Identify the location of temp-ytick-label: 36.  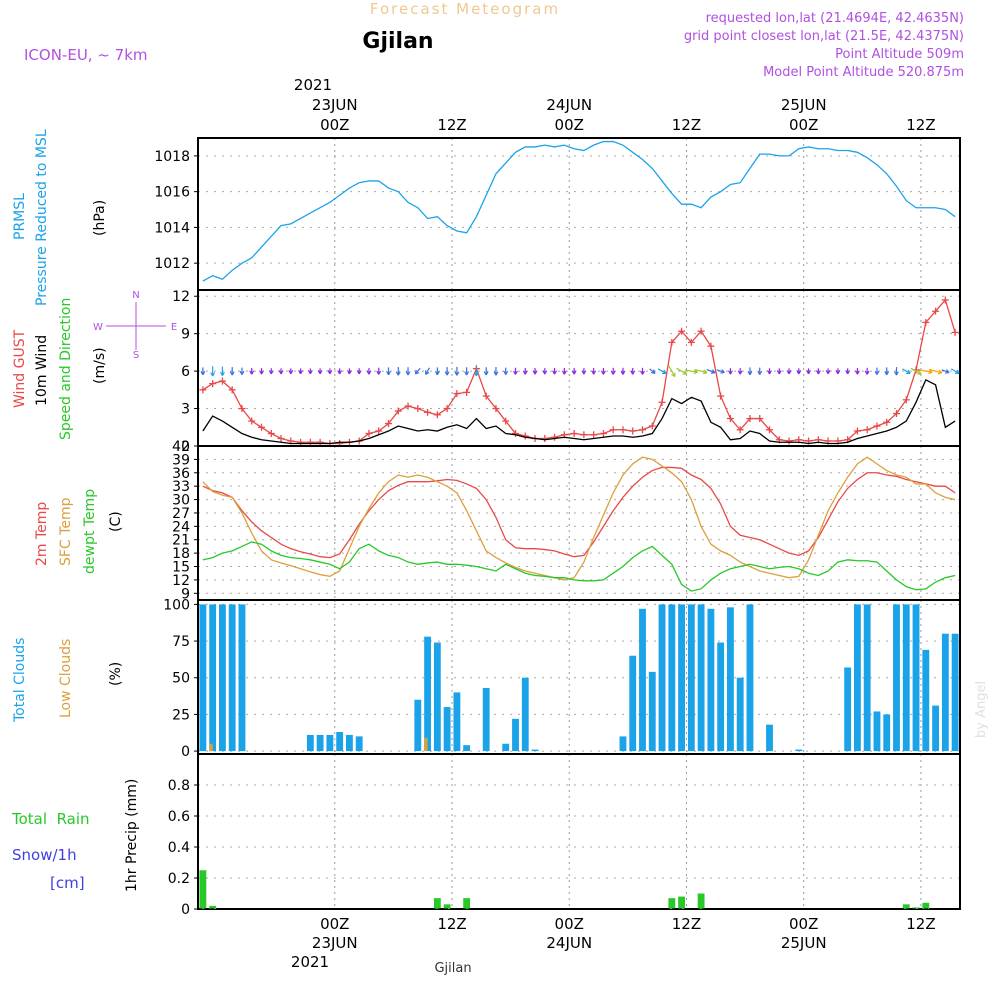
(181, 474).